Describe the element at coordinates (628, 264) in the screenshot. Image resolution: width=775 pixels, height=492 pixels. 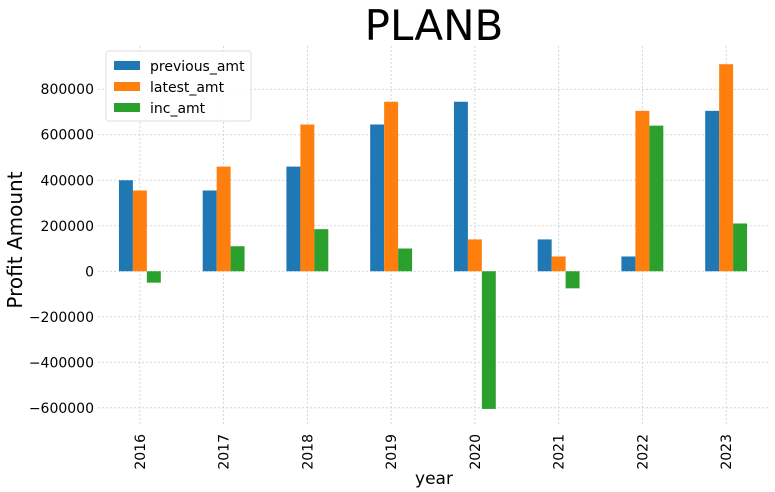
I see `bar-previous_amt-2022` at that location.